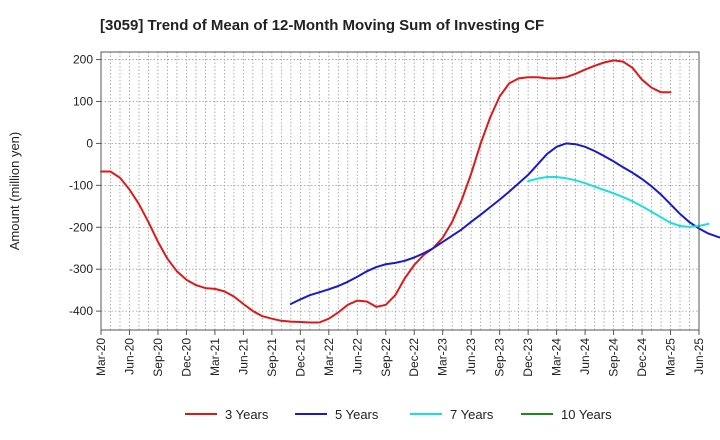 The height and width of the screenshot is (440, 720). Describe the element at coordinates (186, 357) in the screenshot. I see `x-tick-label: Dec-20` at that location.